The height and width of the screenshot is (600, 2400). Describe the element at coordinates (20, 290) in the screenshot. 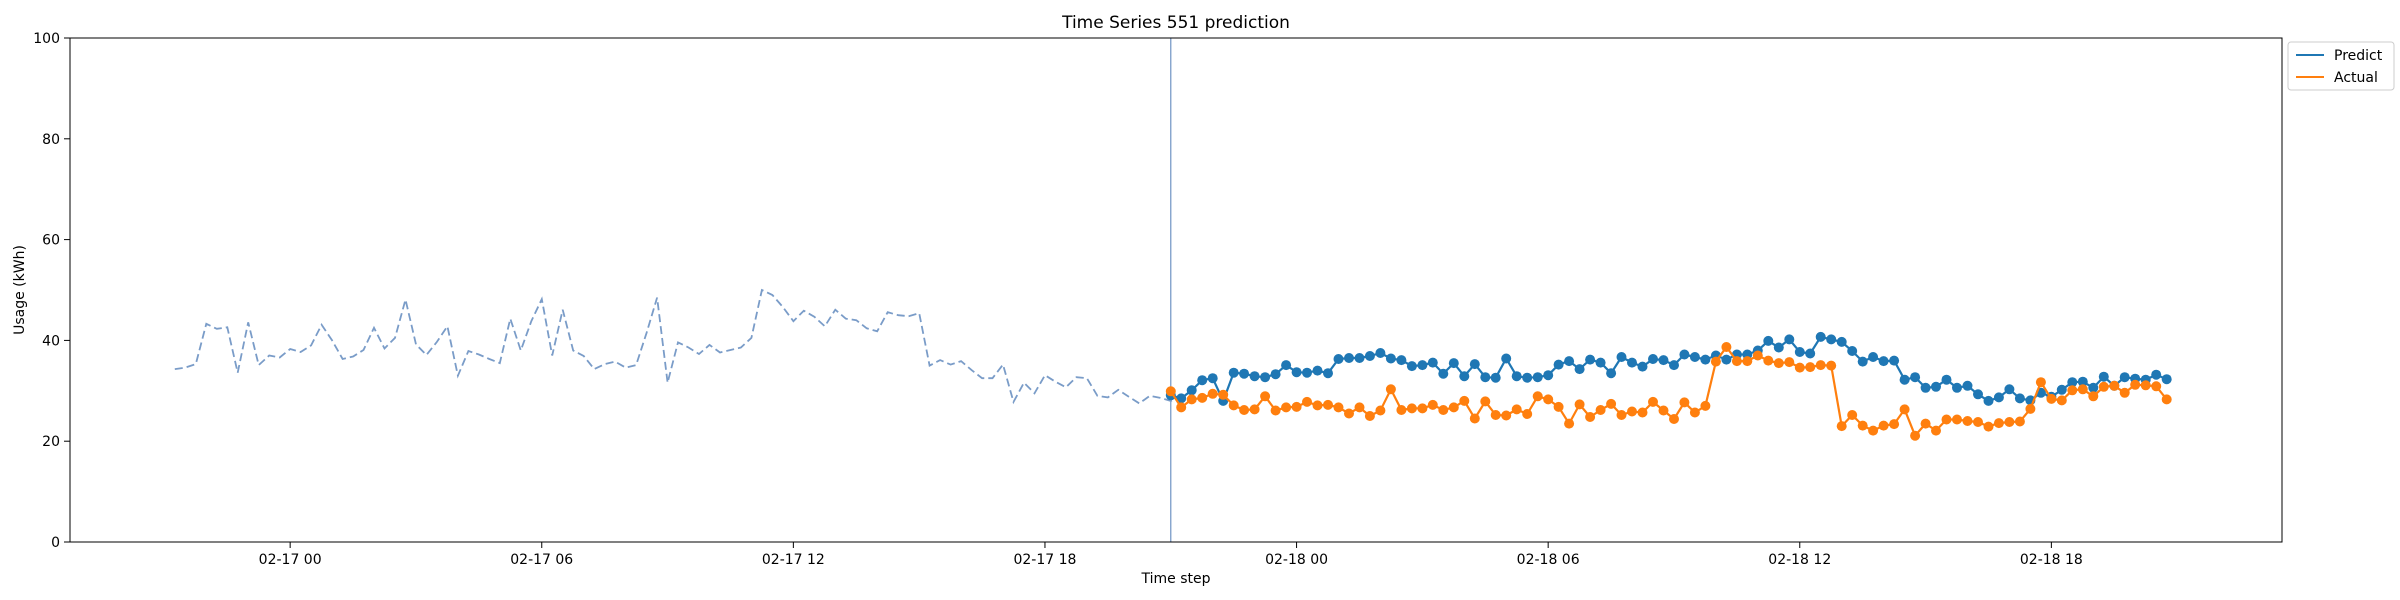

I see `y-axis-title: Usage (kWh)` at that location.